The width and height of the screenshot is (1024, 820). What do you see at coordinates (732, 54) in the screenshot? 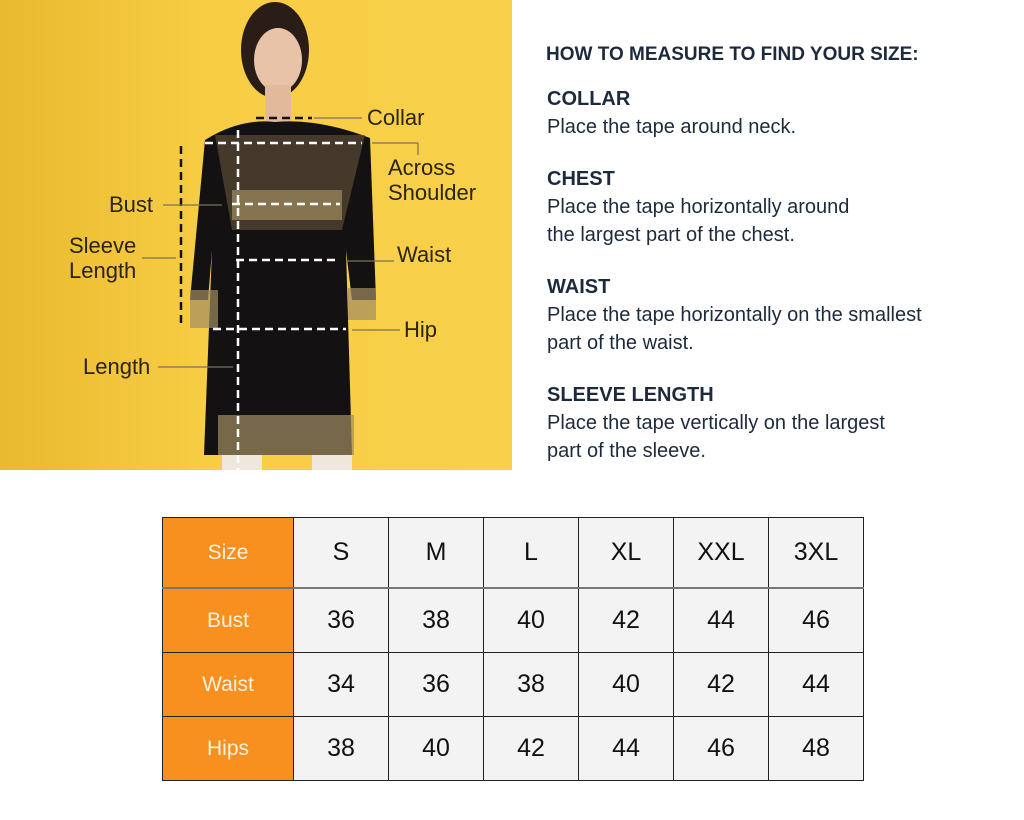
I see `guide-title: HOW TO MEASURE TO FIND YOUR SIZE:` at bounding box center [732, 54].